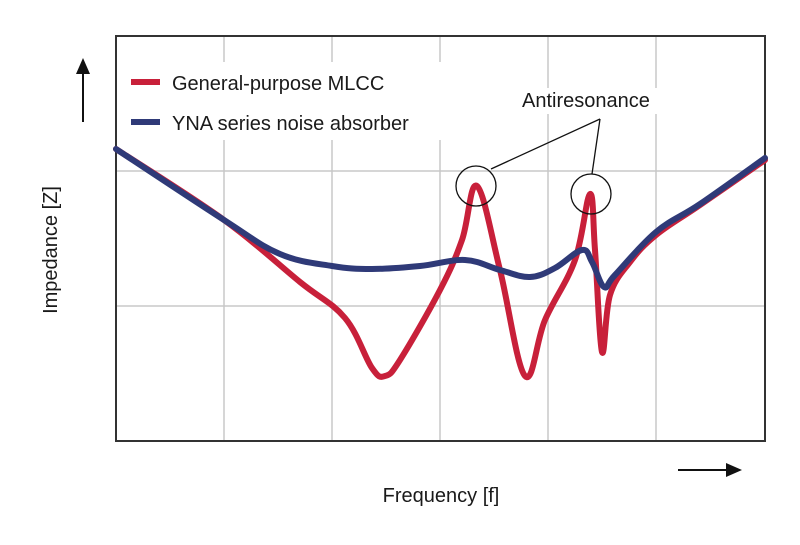 The width and height of the screenshot is (800, 545). Describe the element at coordinates (83, 90) in the screenshot. I see `y-axis-arrow` at that location.